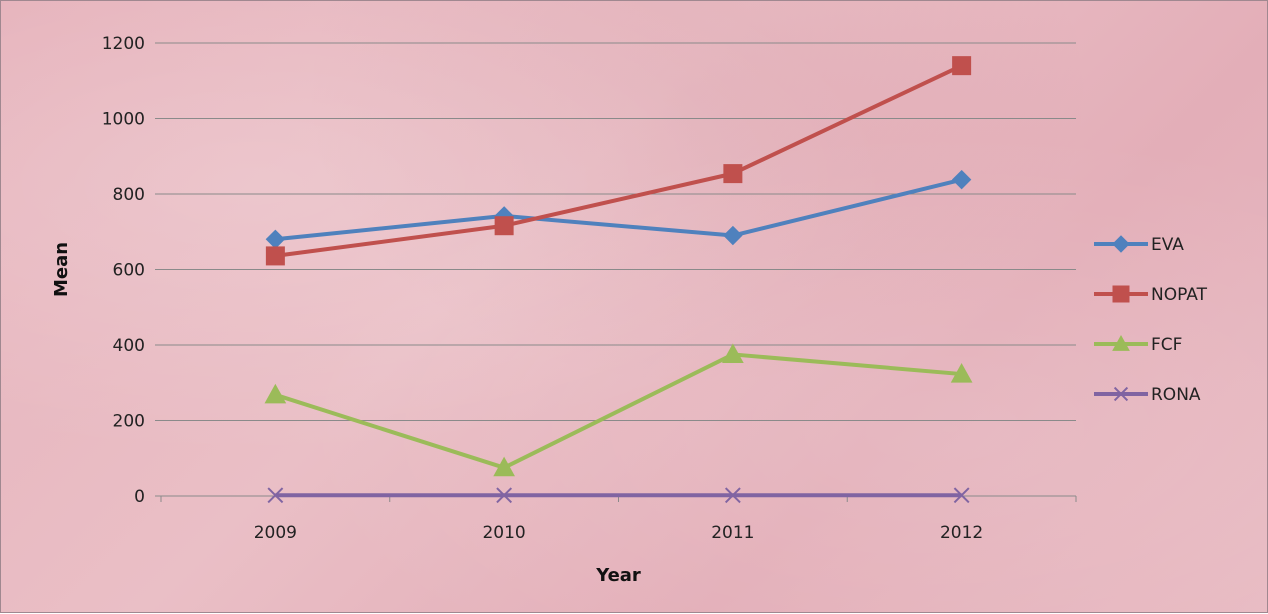 The height and width of the screenshot is (614, 1268). What do you see at coordinates (732, 533) in the screenshot?
I see `x-tick-label: 2011` at bounding box center [732, 533].